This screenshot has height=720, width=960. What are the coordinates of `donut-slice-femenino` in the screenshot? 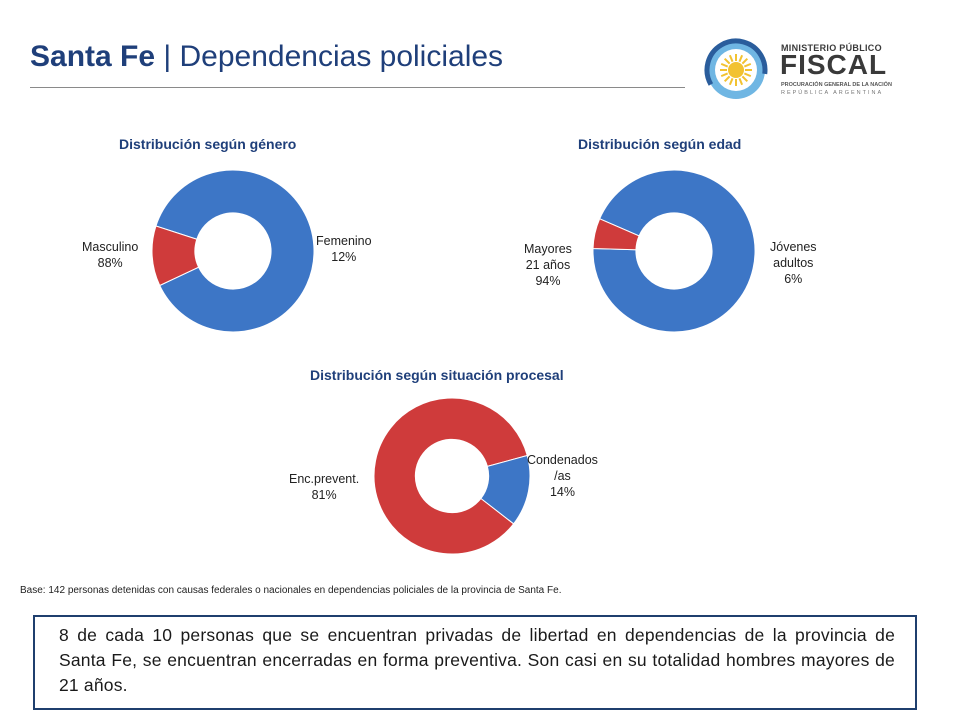 It's located at (175, 256).